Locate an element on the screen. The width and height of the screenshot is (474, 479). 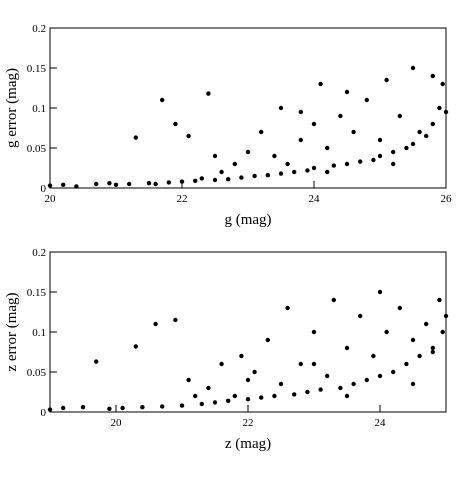
y-tick-label: 0.1 is located at coordinates (39, 333).